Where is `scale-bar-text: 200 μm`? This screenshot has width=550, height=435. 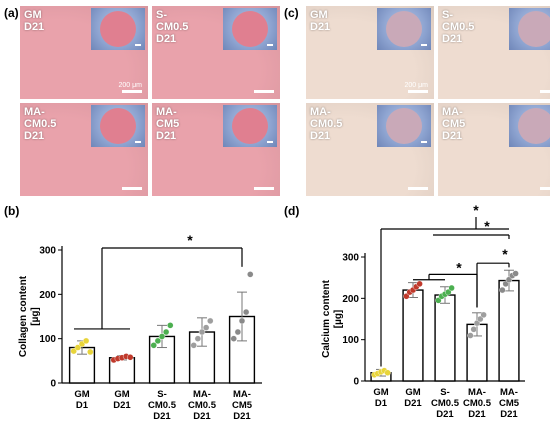
scale-bar-text: 200 μm is located at coordinates (416, 85).